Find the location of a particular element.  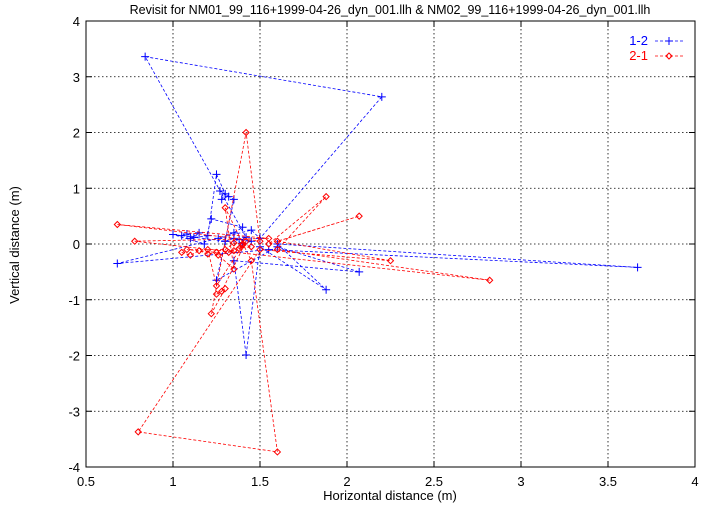

x-tick-label: 1 is located at coordinates (172, 481).